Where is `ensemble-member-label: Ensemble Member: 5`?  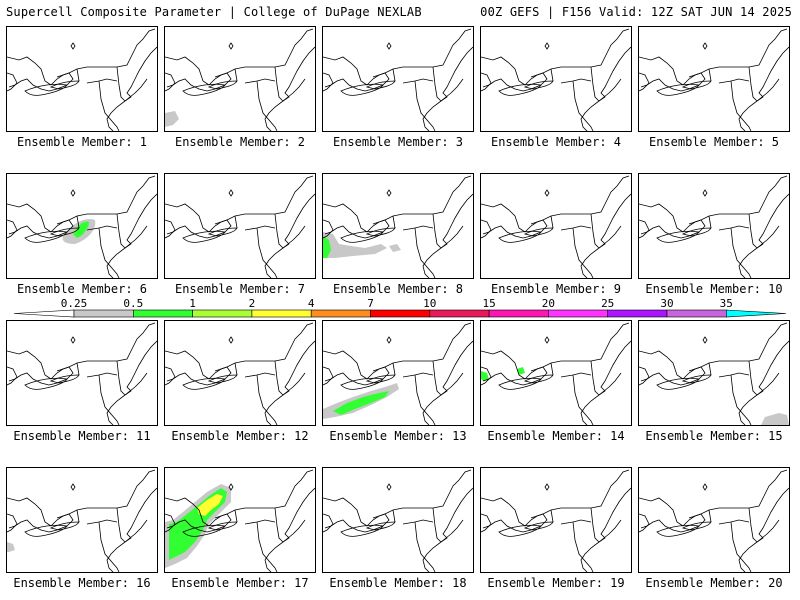 ensemble-member-label: Ensemble Member: 5 is located at coordinates (714, 142).